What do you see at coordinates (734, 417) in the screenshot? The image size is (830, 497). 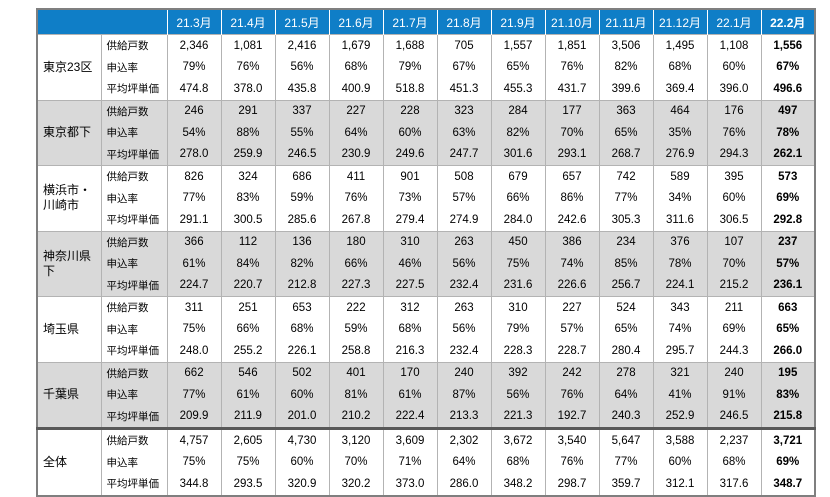 I see `value-cell: 246.5` at bounding box center [734, 417].